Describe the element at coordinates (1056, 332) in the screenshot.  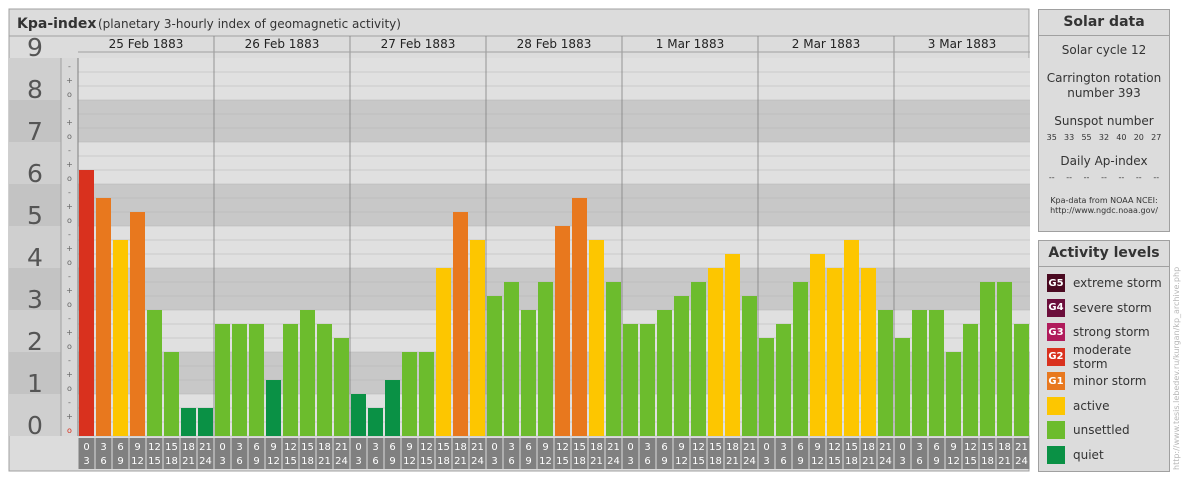
I see `activity-swatch: G3` at that location.